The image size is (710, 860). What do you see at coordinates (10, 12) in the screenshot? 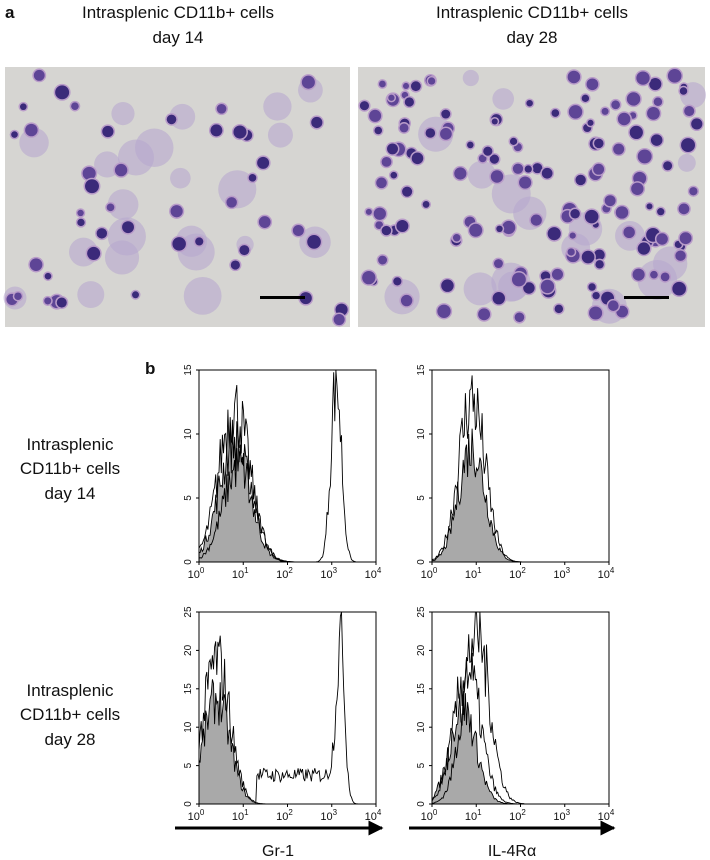
I see `panel-label: a` at bounding box center [10, 12].